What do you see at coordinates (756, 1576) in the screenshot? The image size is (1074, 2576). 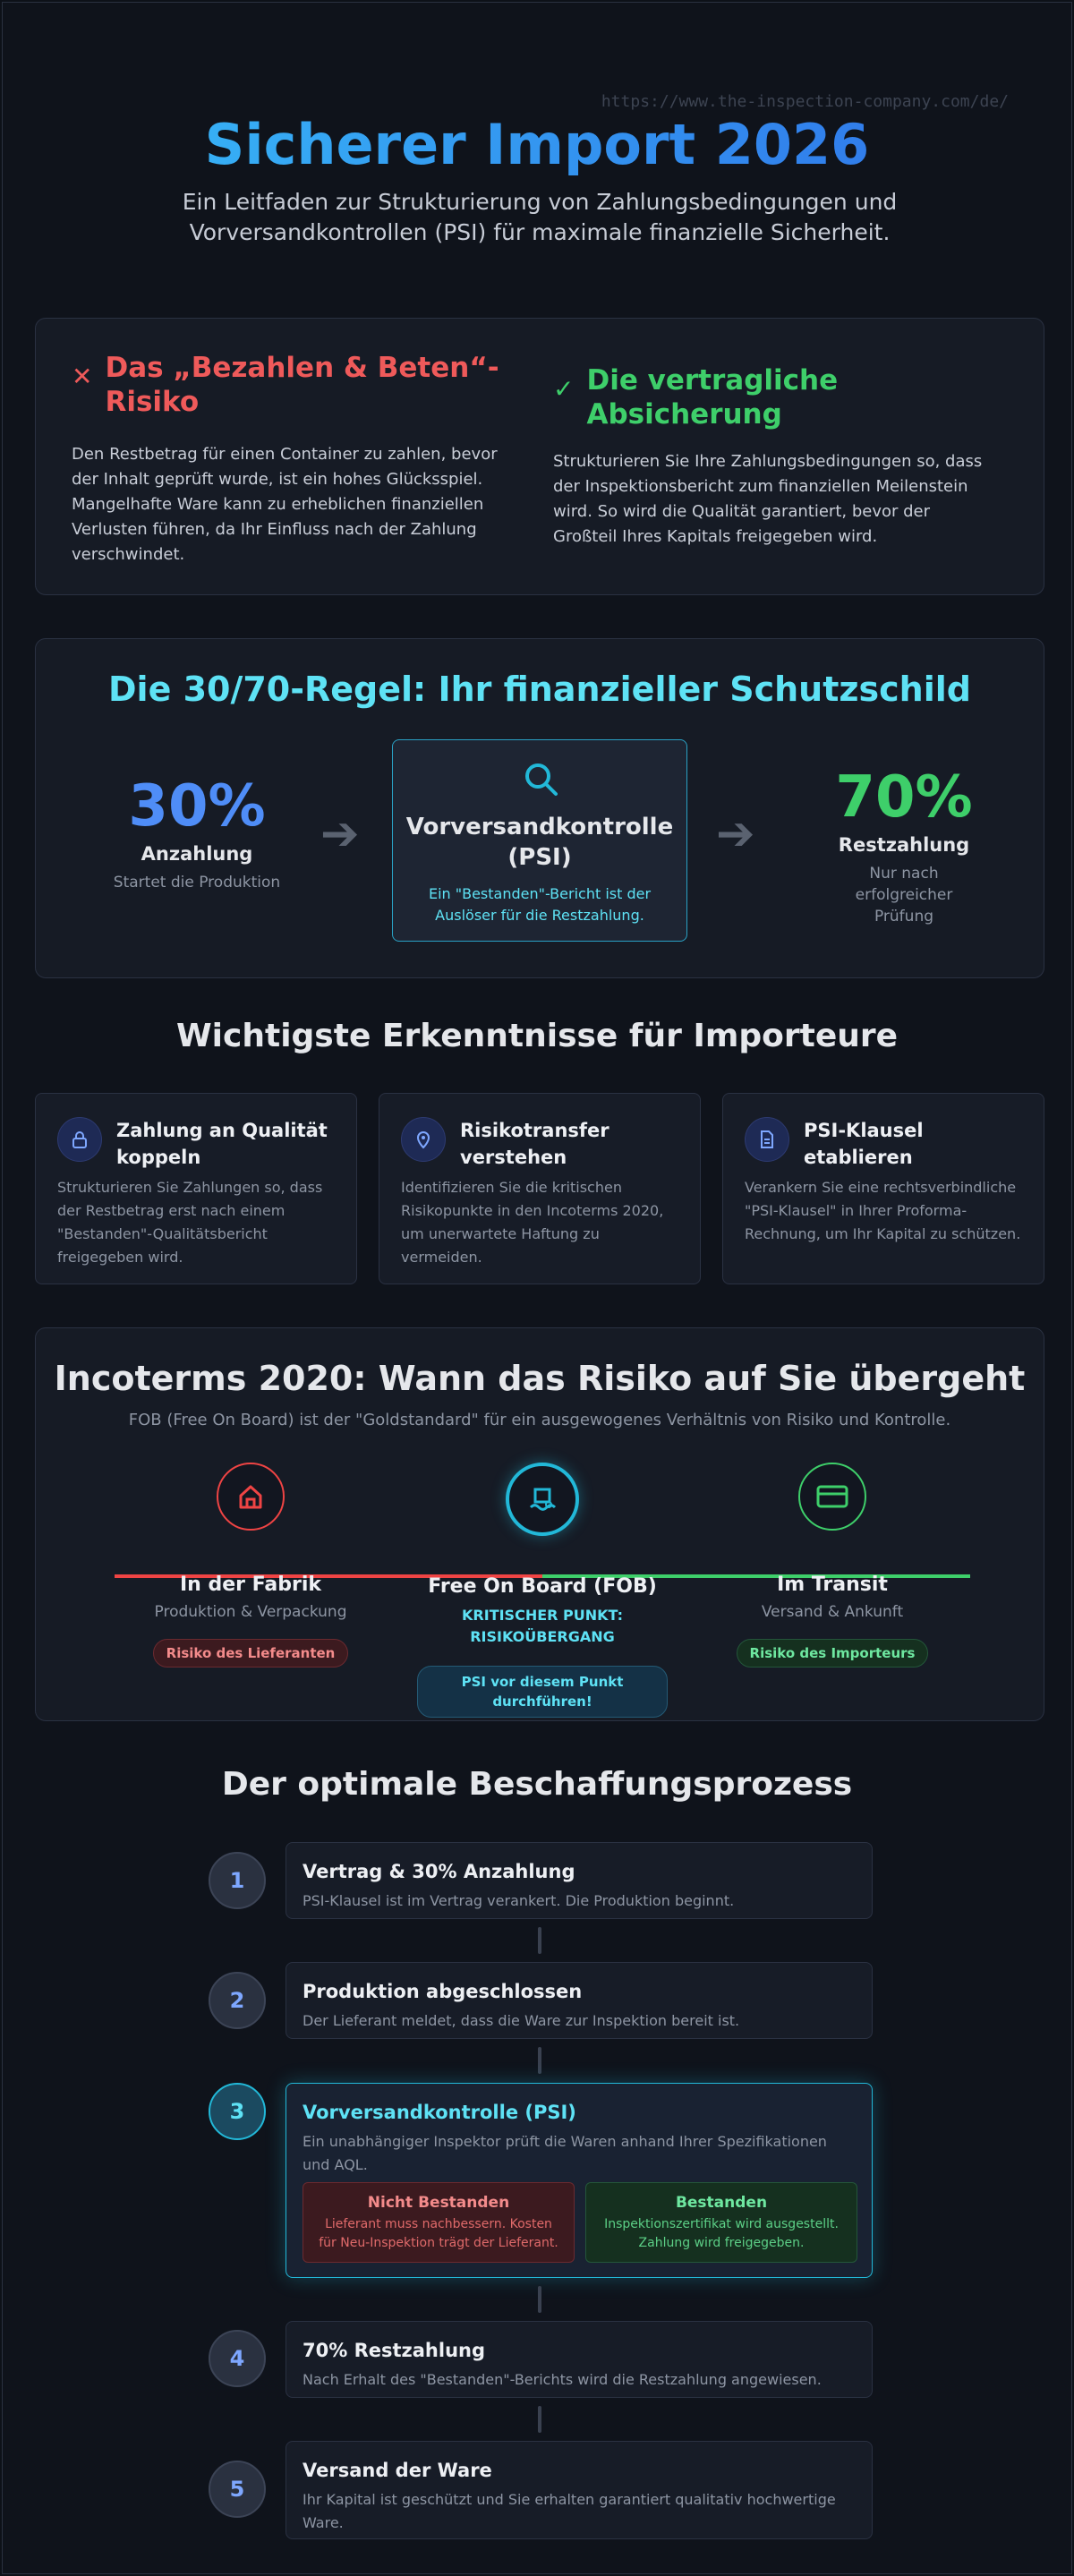 I see `importer-risk-line` at bounding box center [756, 1576].